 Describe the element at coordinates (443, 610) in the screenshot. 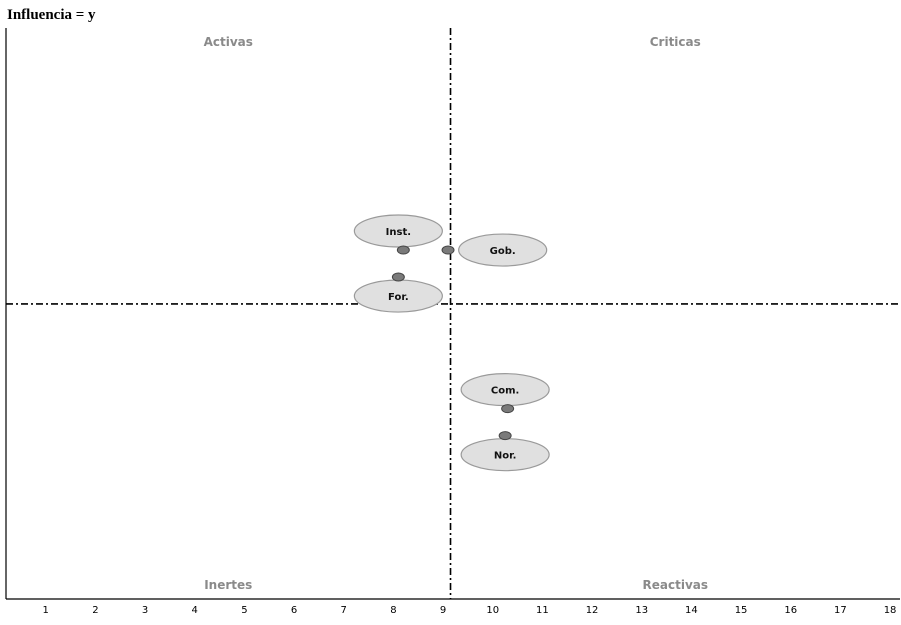

I see `x-tick-label: 9` at that location.